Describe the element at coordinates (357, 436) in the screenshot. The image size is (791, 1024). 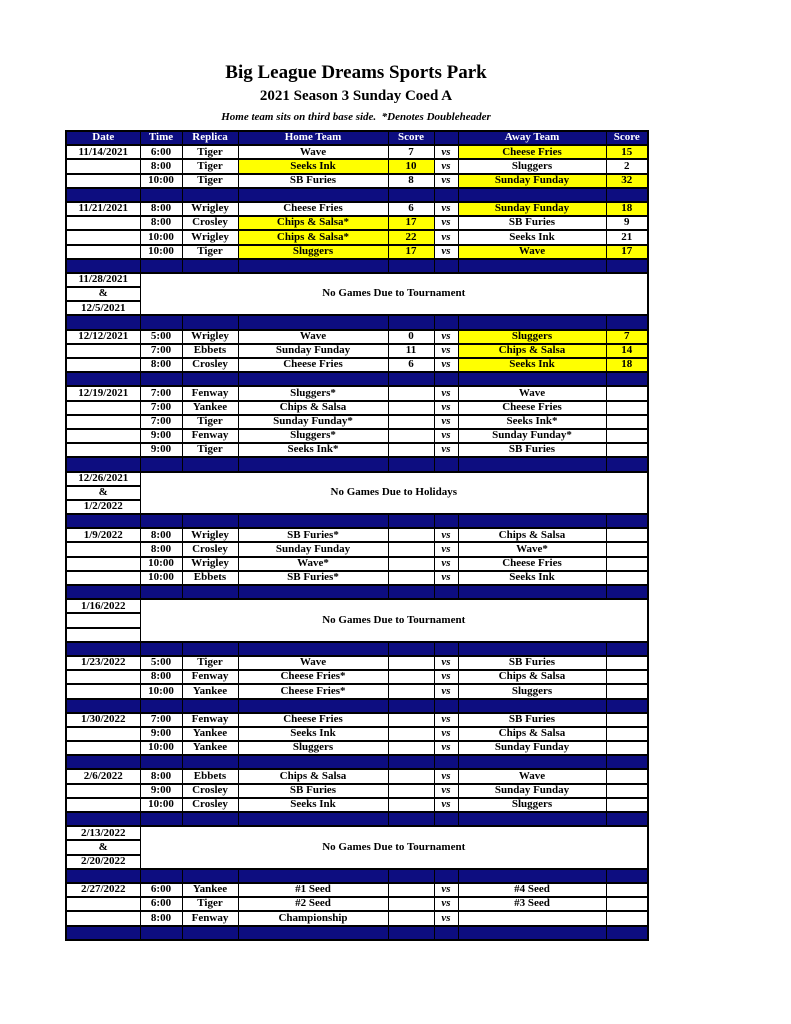
I see `game-row: 9:00 Fenway Sluggers* vs Sunday Funday*` at that location.